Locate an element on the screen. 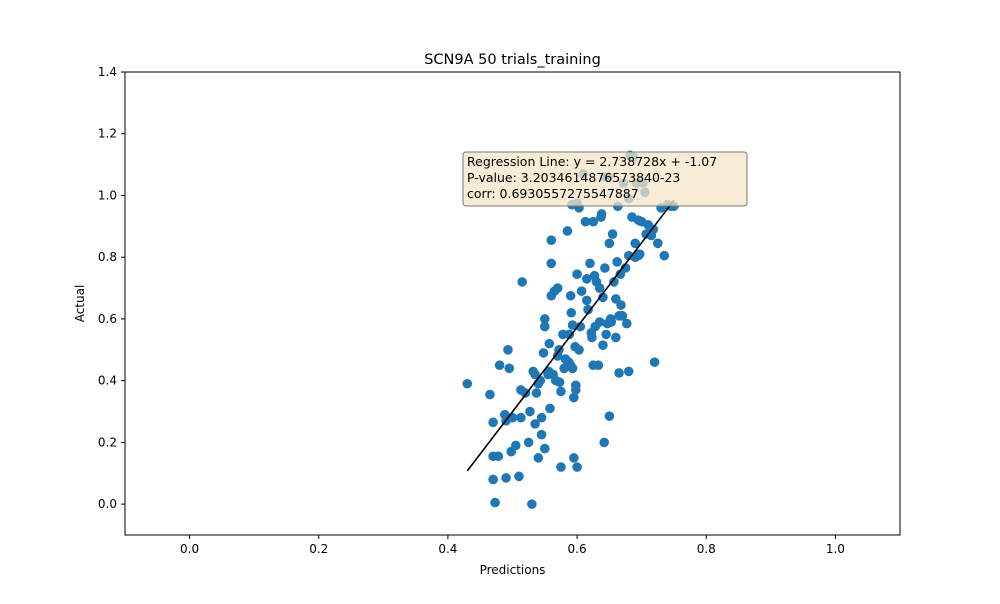  x-tick-label: 0.4 is located at coordinates (447, 549).